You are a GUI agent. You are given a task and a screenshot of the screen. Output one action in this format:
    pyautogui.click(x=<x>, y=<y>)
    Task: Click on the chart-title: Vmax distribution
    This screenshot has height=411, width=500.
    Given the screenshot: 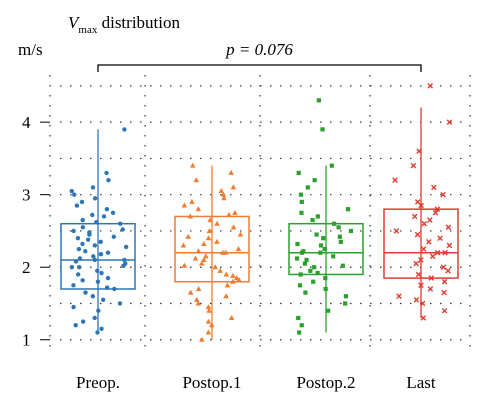 What is the action you would take?
    pyautogui.click(x=124, y=24)
    